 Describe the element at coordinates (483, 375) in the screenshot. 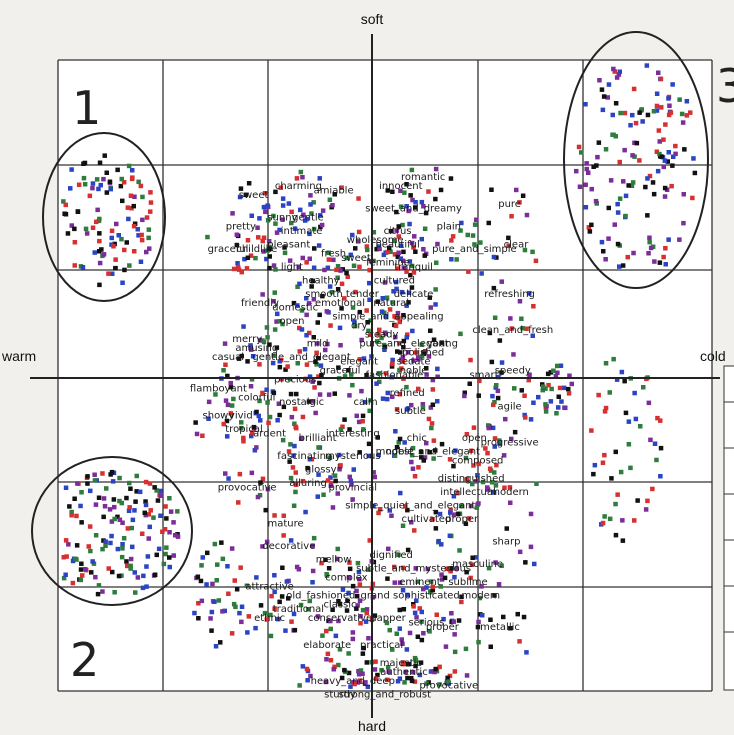

I see `word-label: smart` at that location.